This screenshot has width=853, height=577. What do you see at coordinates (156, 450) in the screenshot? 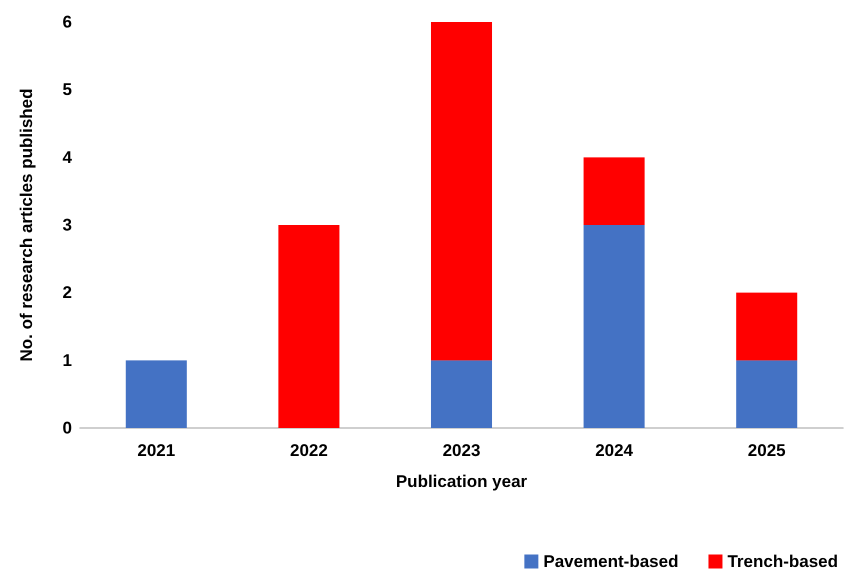
I see `x-tick-label: 2021` at bounding box center [156, 450].